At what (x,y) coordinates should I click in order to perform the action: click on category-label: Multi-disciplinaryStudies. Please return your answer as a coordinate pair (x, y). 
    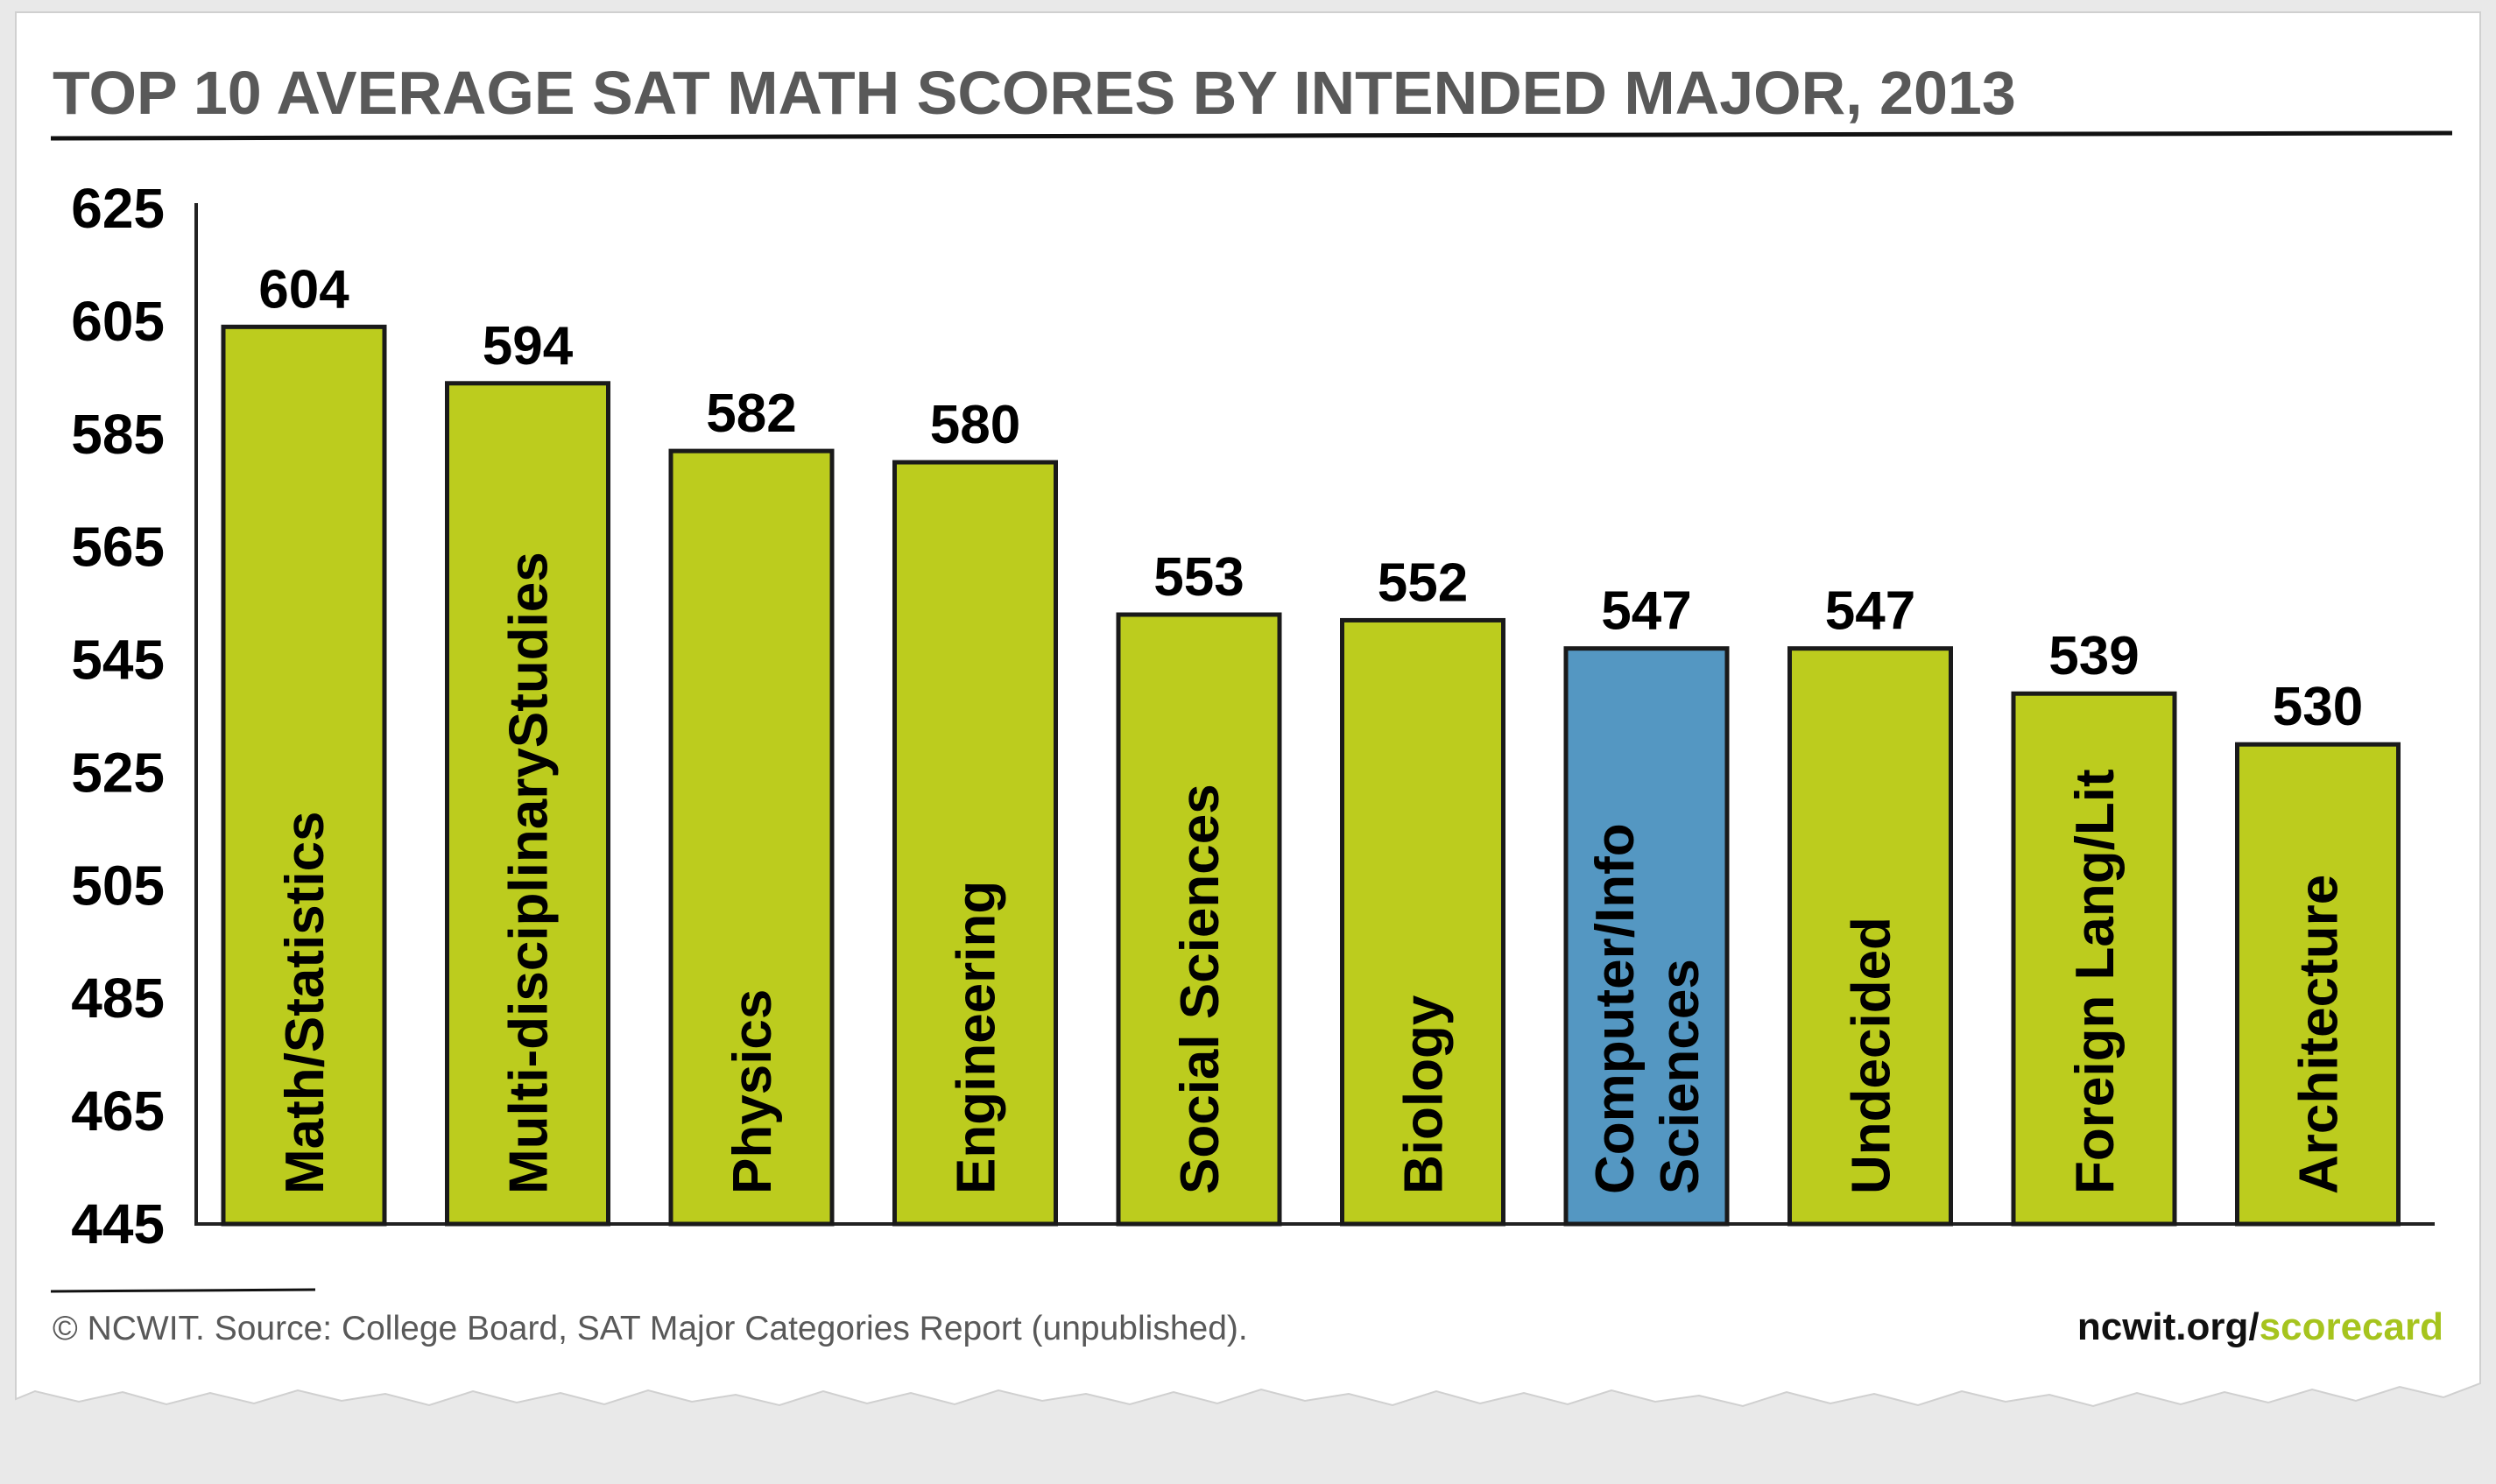
    Looking at the image, I should click on (530, 873).